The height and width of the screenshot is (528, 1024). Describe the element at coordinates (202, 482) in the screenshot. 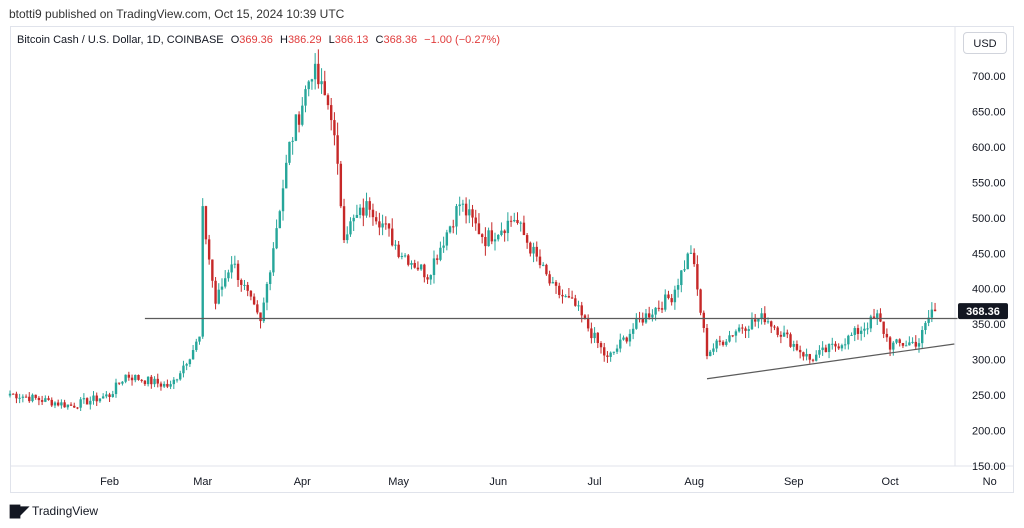

I see `time-tick-label: Mar` at that location.